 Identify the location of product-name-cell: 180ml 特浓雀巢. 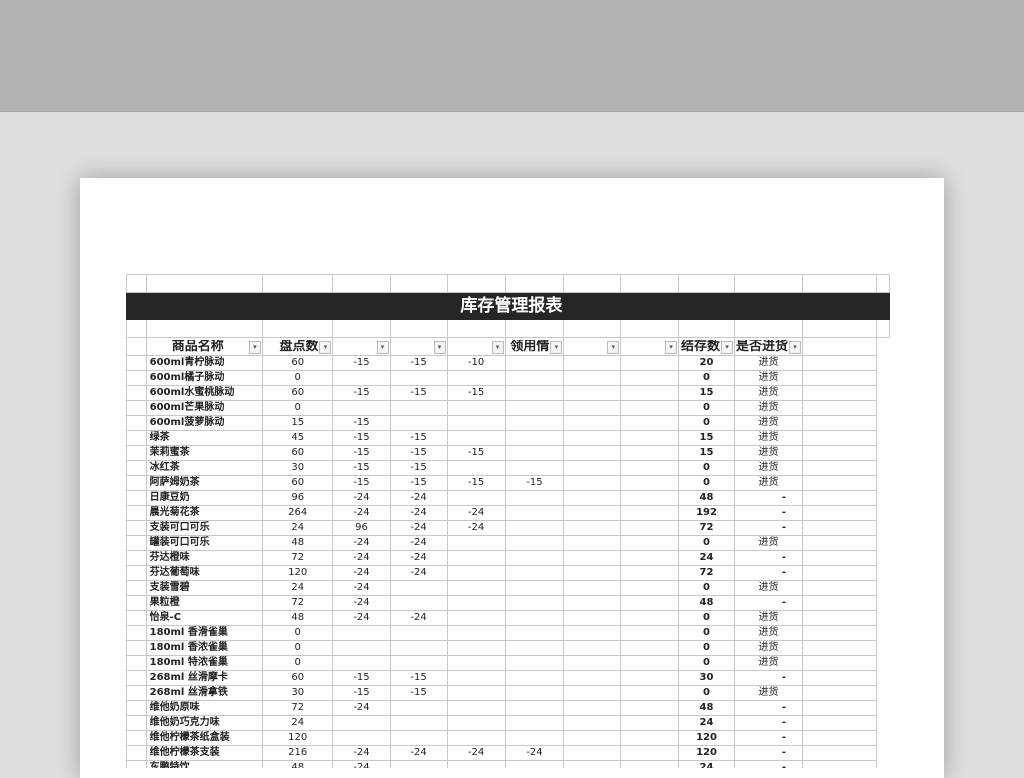
(204, 663).